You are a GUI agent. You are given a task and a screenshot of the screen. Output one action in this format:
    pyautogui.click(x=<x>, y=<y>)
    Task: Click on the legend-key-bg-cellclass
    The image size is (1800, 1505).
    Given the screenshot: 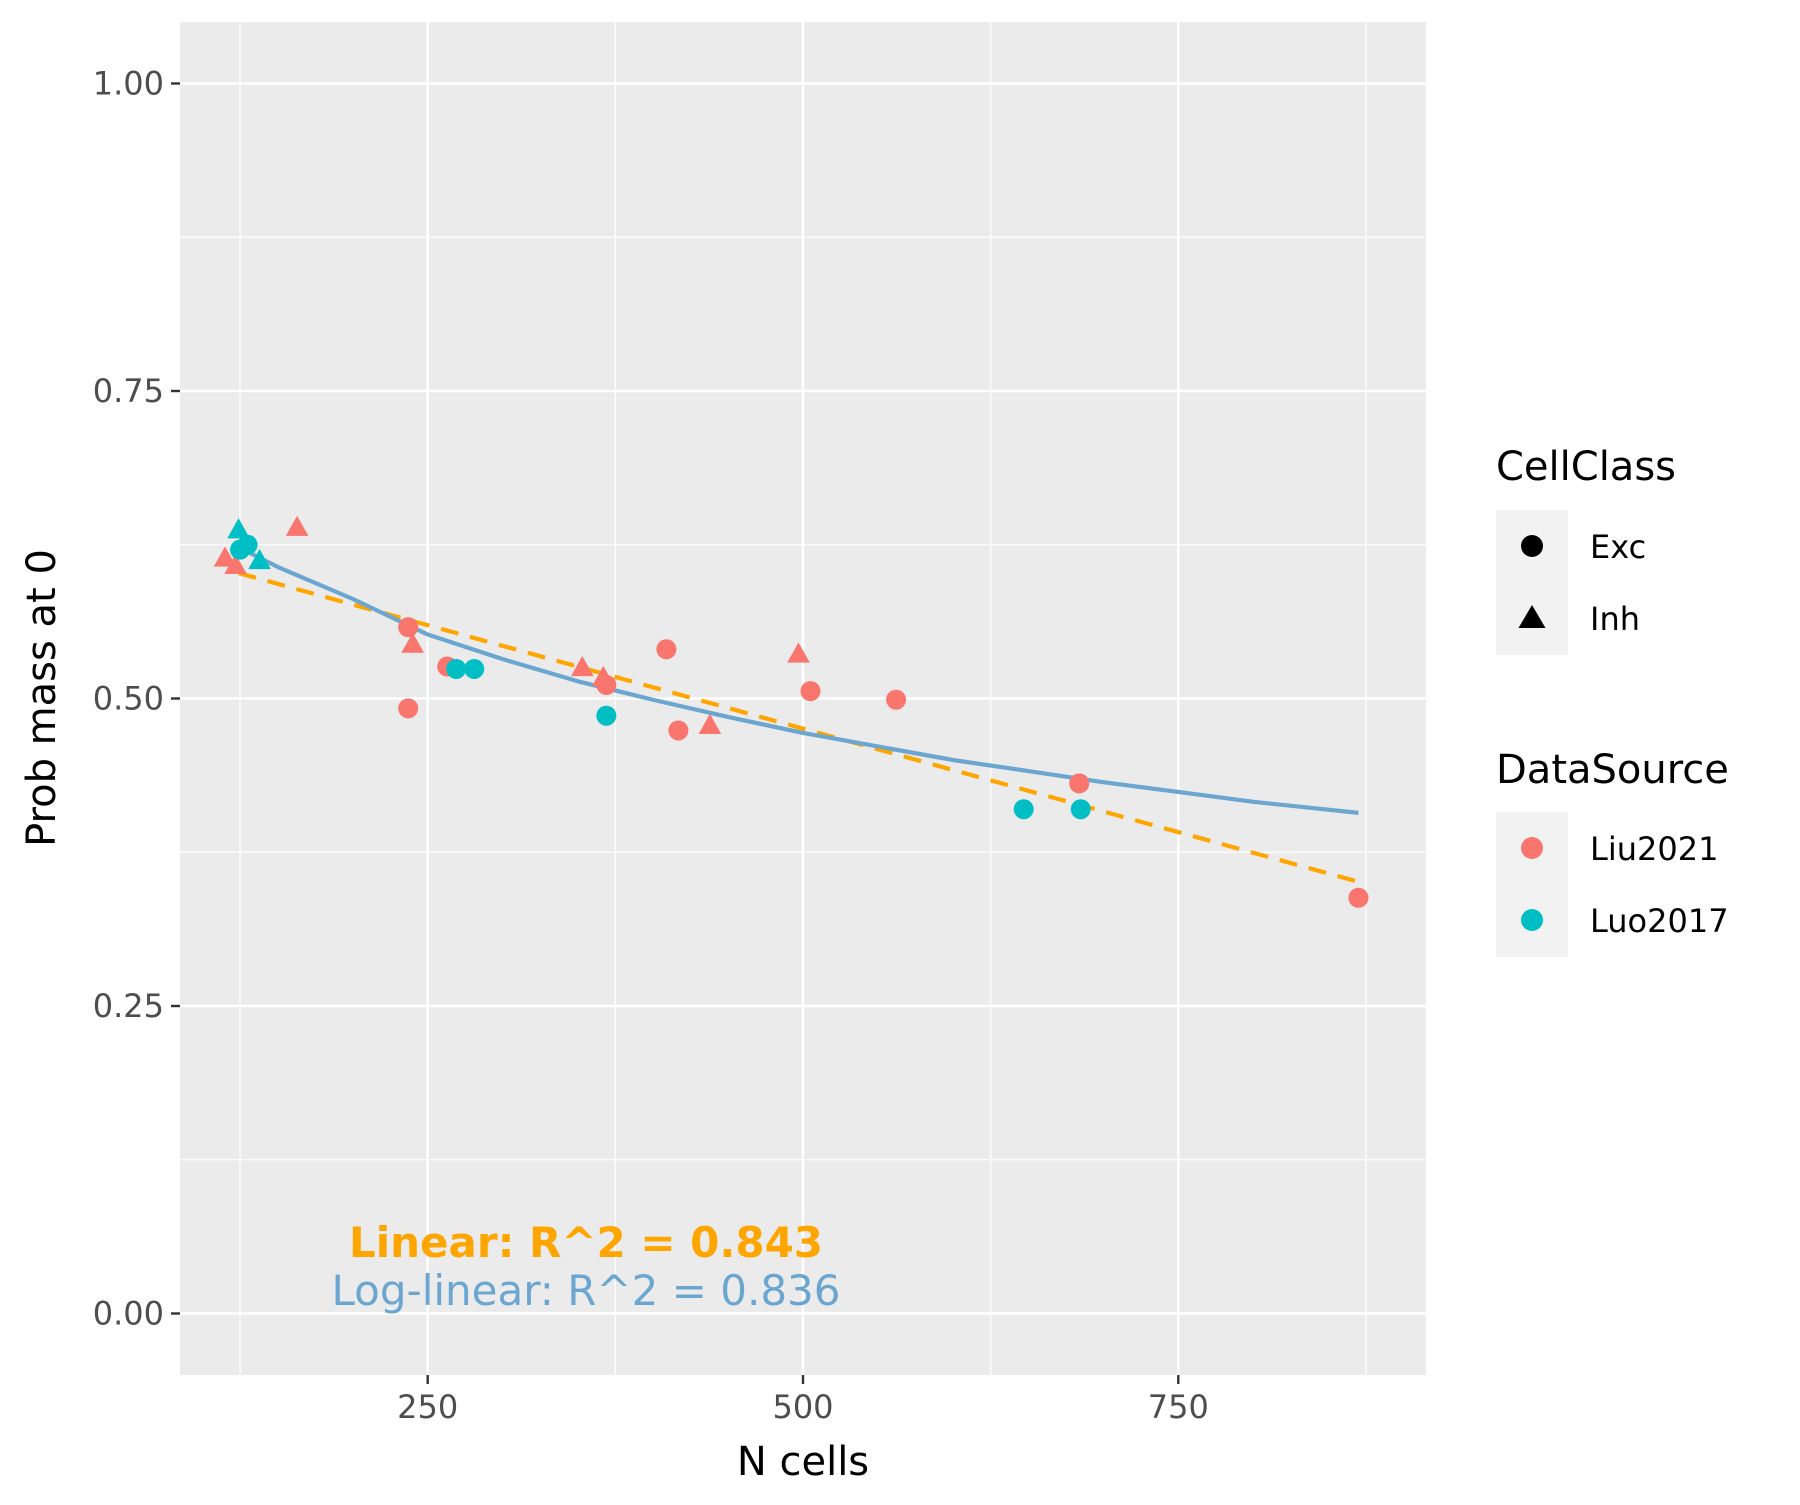 What is the action you would take?
    pyautogui.click(x=1532, y=582)
    